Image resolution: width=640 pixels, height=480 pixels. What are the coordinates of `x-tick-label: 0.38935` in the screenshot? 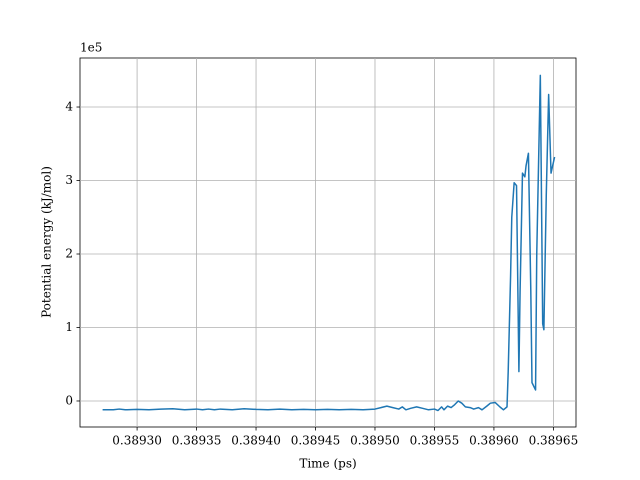 It's located at (197, 441).